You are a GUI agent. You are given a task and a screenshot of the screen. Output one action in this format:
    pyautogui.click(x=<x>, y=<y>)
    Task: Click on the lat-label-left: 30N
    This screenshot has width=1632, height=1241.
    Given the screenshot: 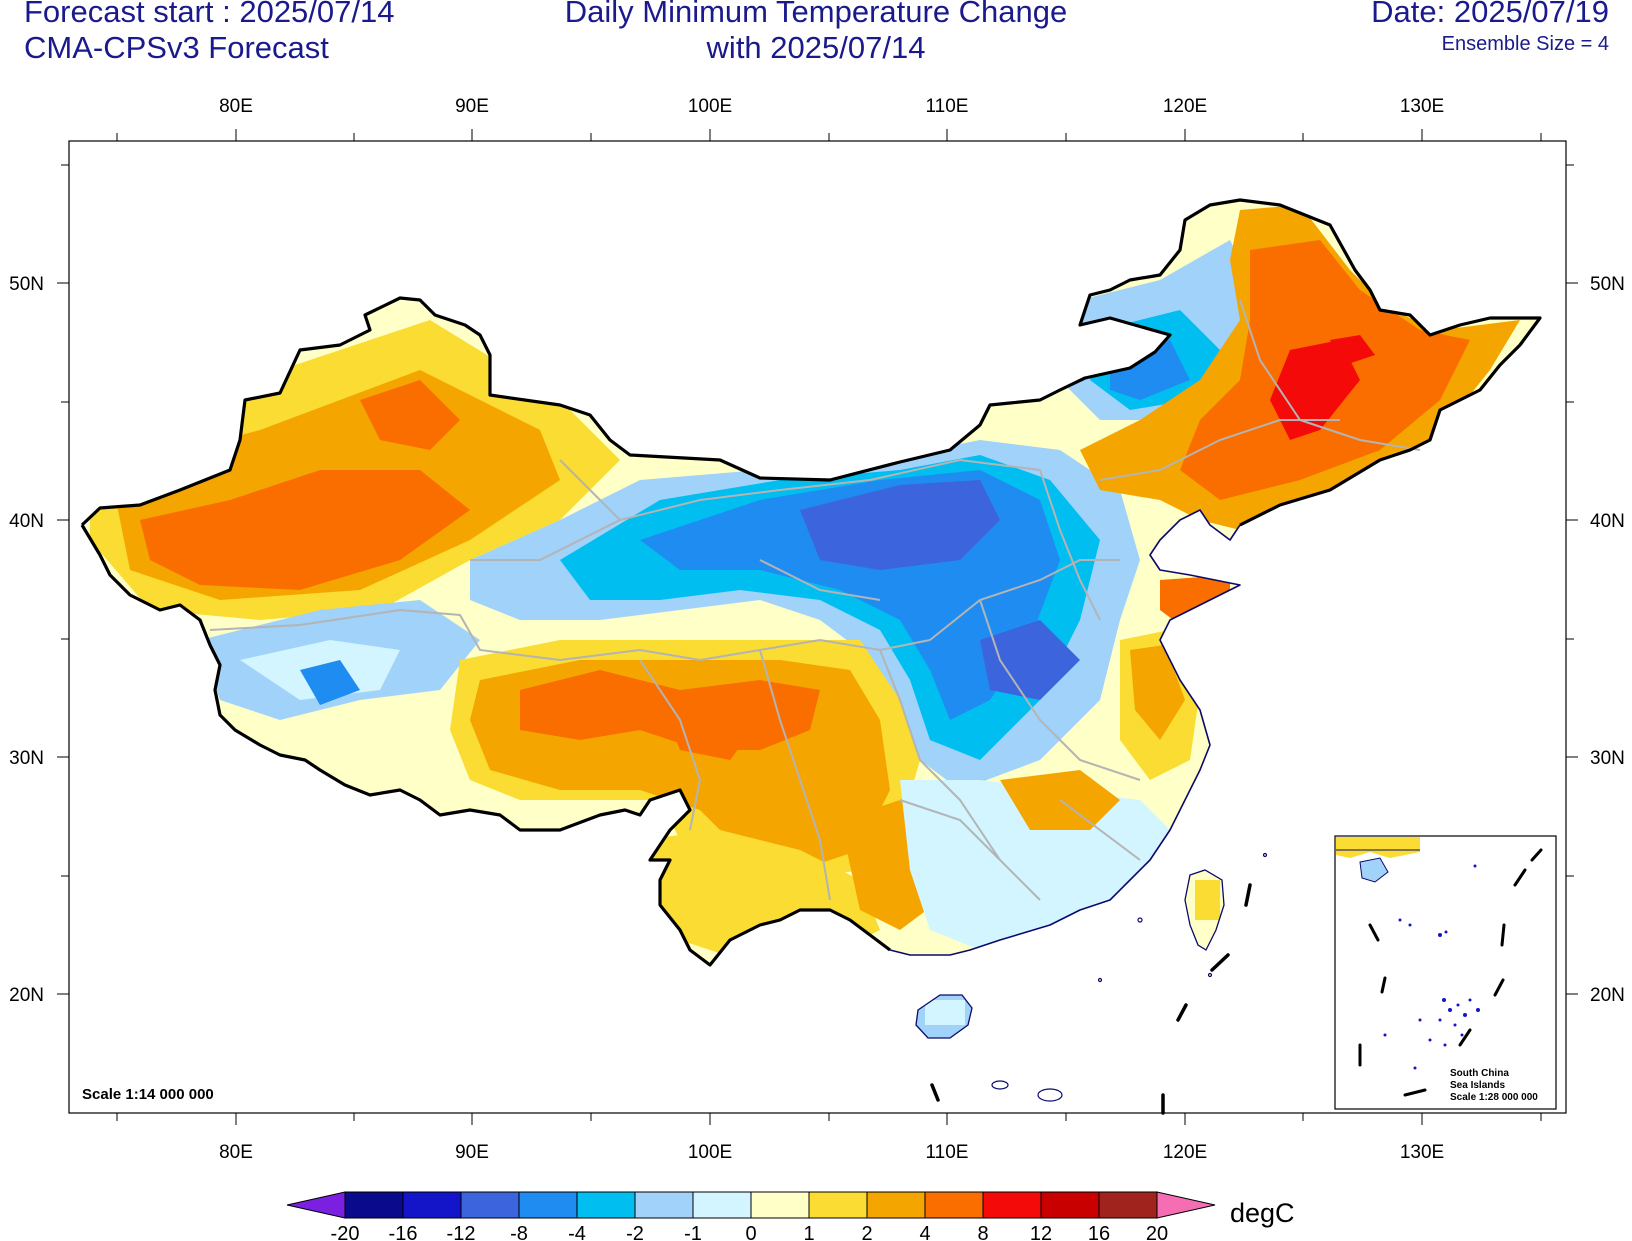 What is the action you would take?
    pyautogui.click(x=26, y=758)
    